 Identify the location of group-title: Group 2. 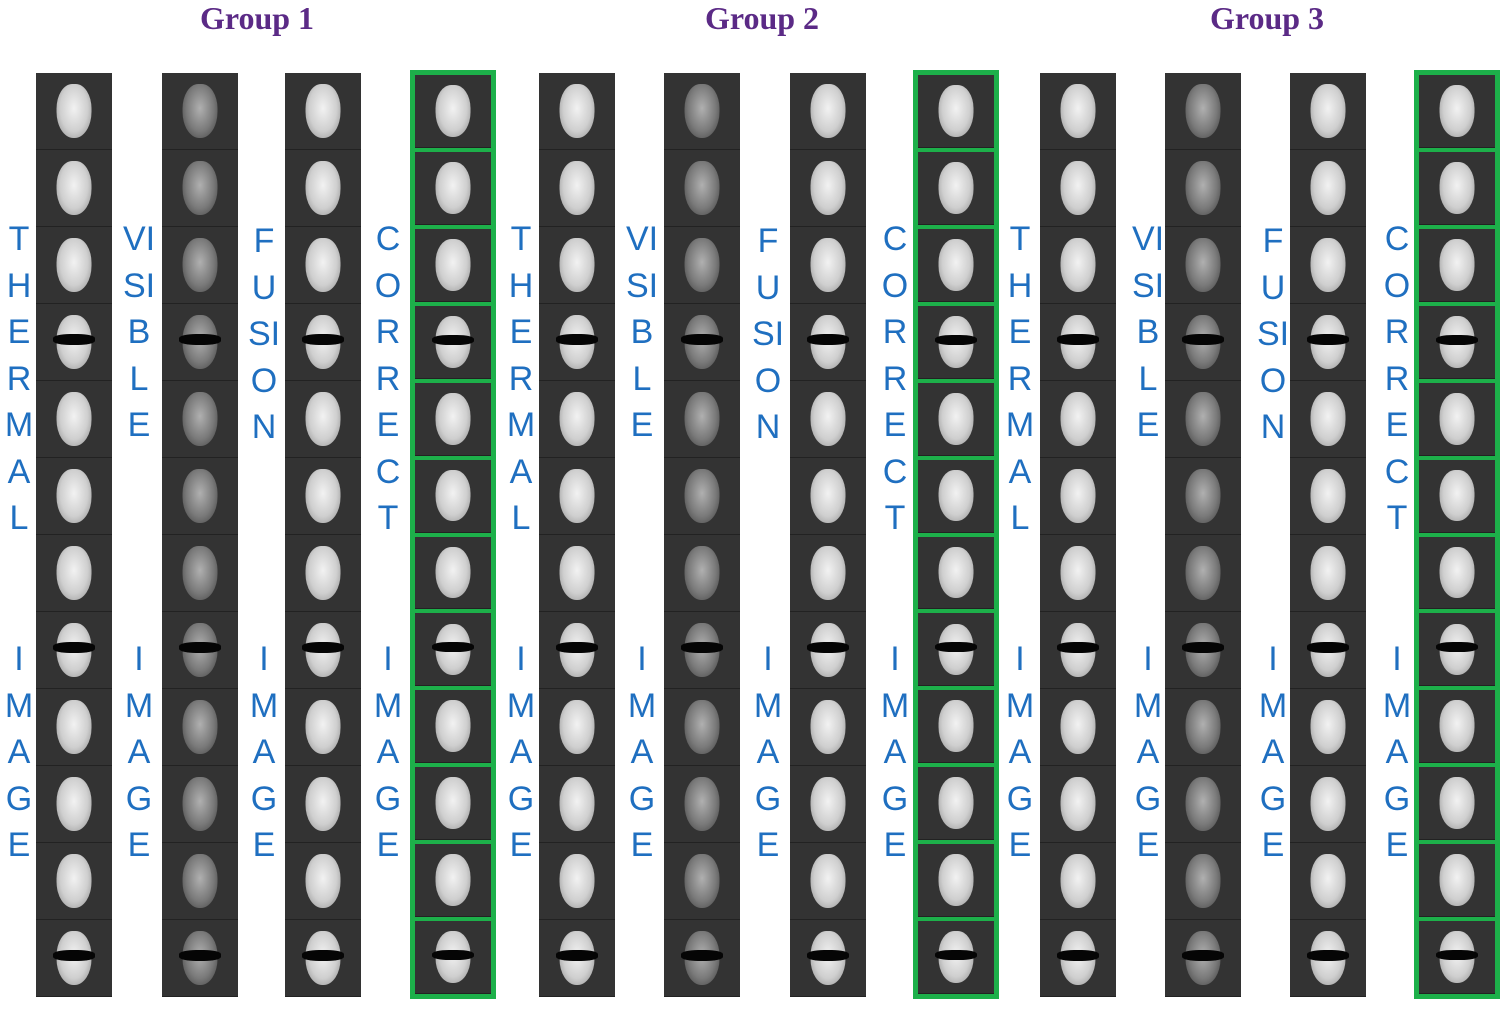
(762, 18).